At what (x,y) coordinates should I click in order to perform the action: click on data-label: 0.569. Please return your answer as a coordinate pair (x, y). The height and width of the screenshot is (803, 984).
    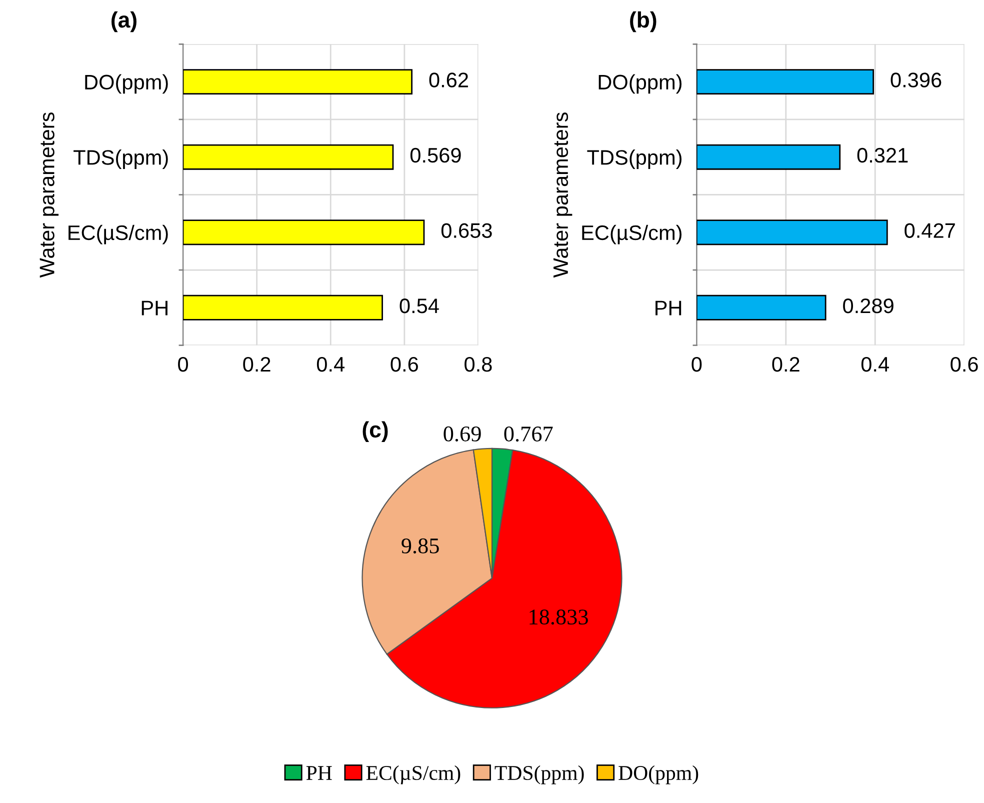
    Looking at the image, I should click on (435, 155).